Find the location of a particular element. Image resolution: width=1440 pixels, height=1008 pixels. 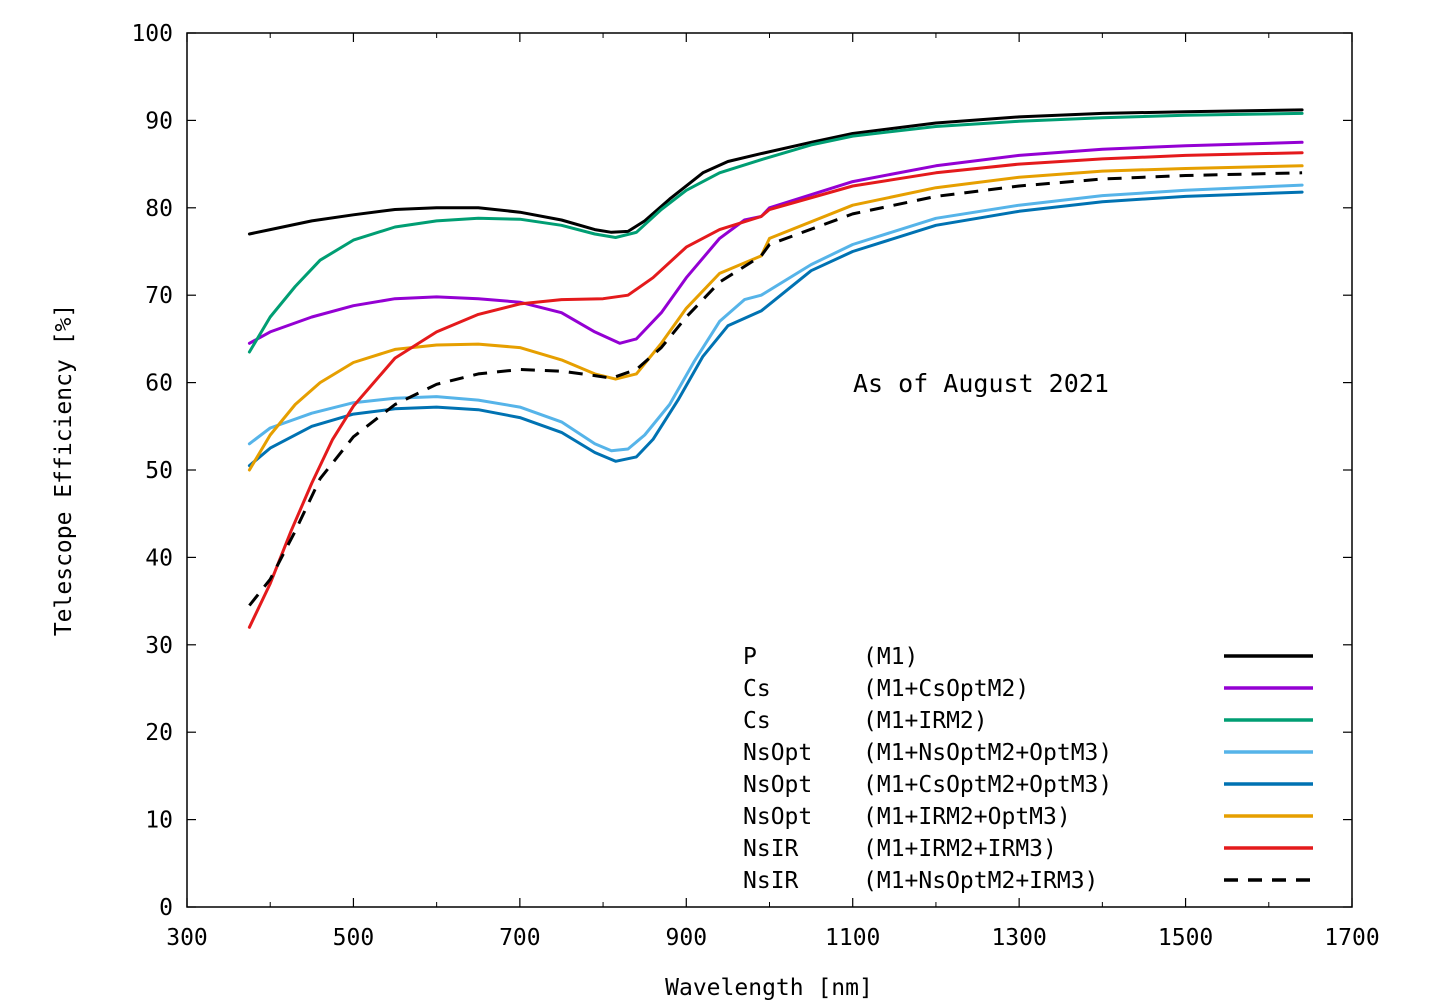

legend-config-label: (M1+CsOptM2+OptM3) is located at coordinates (987, 785).